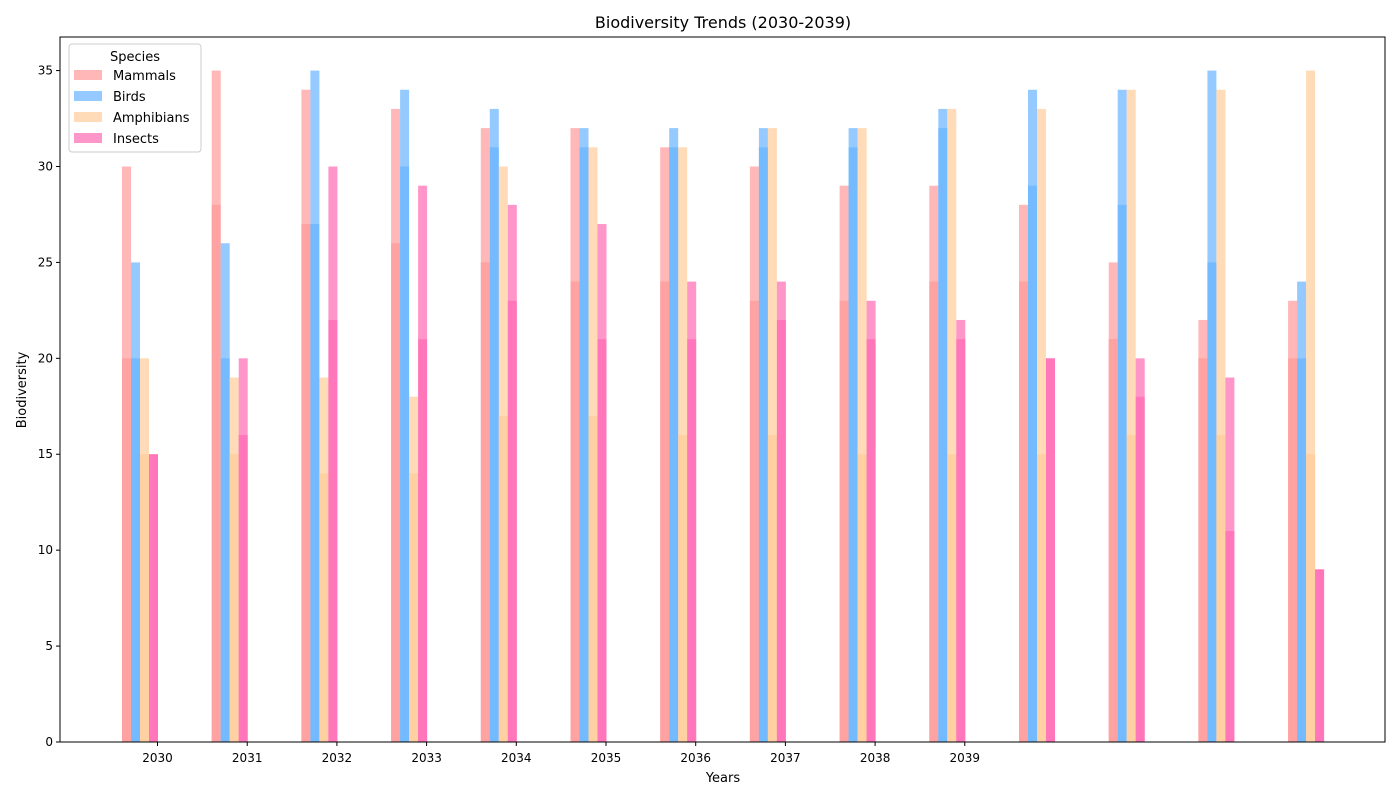 The width and height of the screenshot is (1400, 800). Describe the element at coordinates (22, 389) in the screenshot. I see `y-axis-title: Biodiversity` at that location.